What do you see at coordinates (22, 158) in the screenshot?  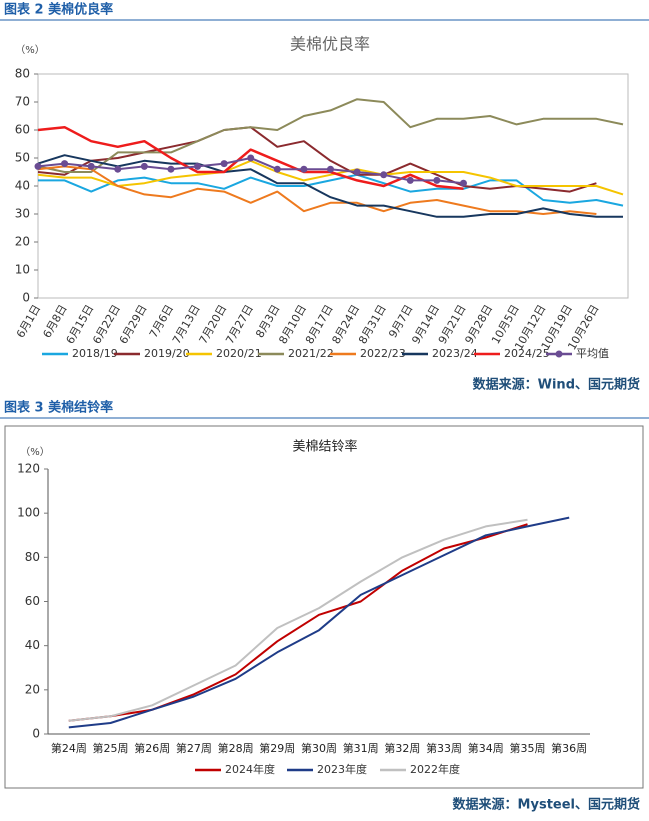 I see `y-tick-label: 50` at bounding box center [22, 158].